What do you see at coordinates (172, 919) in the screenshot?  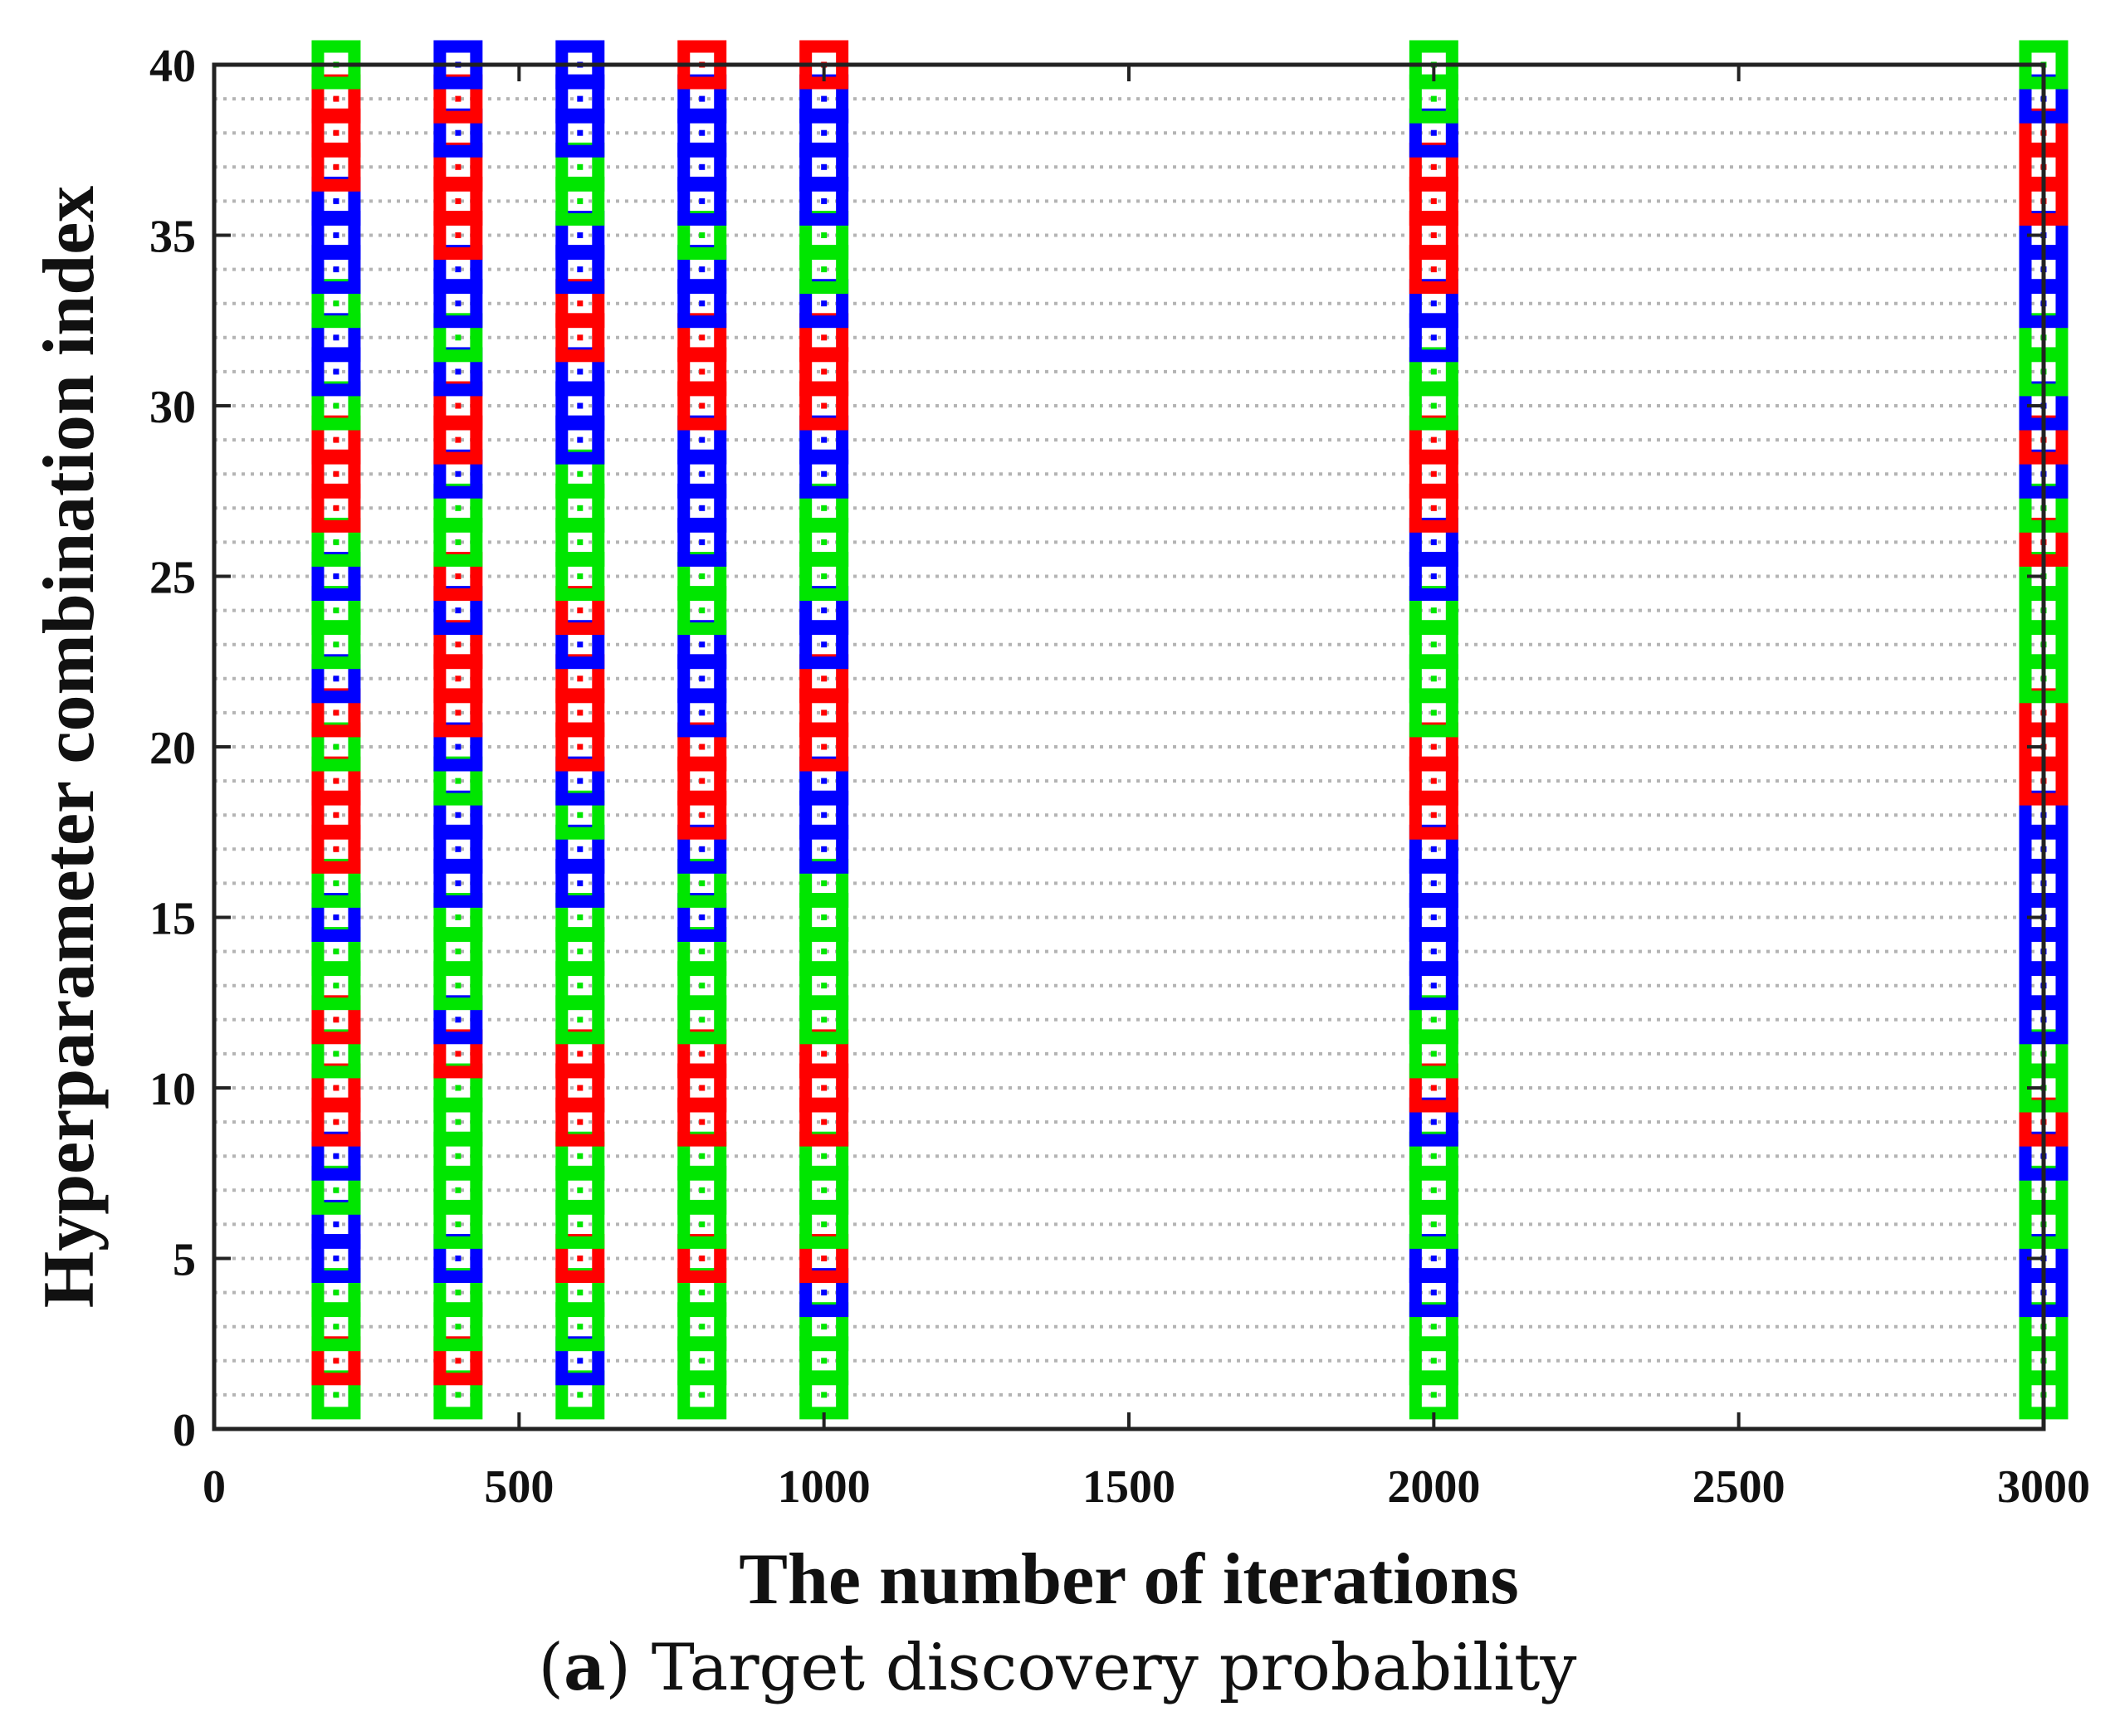 I see `y-tick-label: 15` at bounding box center [172, 919].